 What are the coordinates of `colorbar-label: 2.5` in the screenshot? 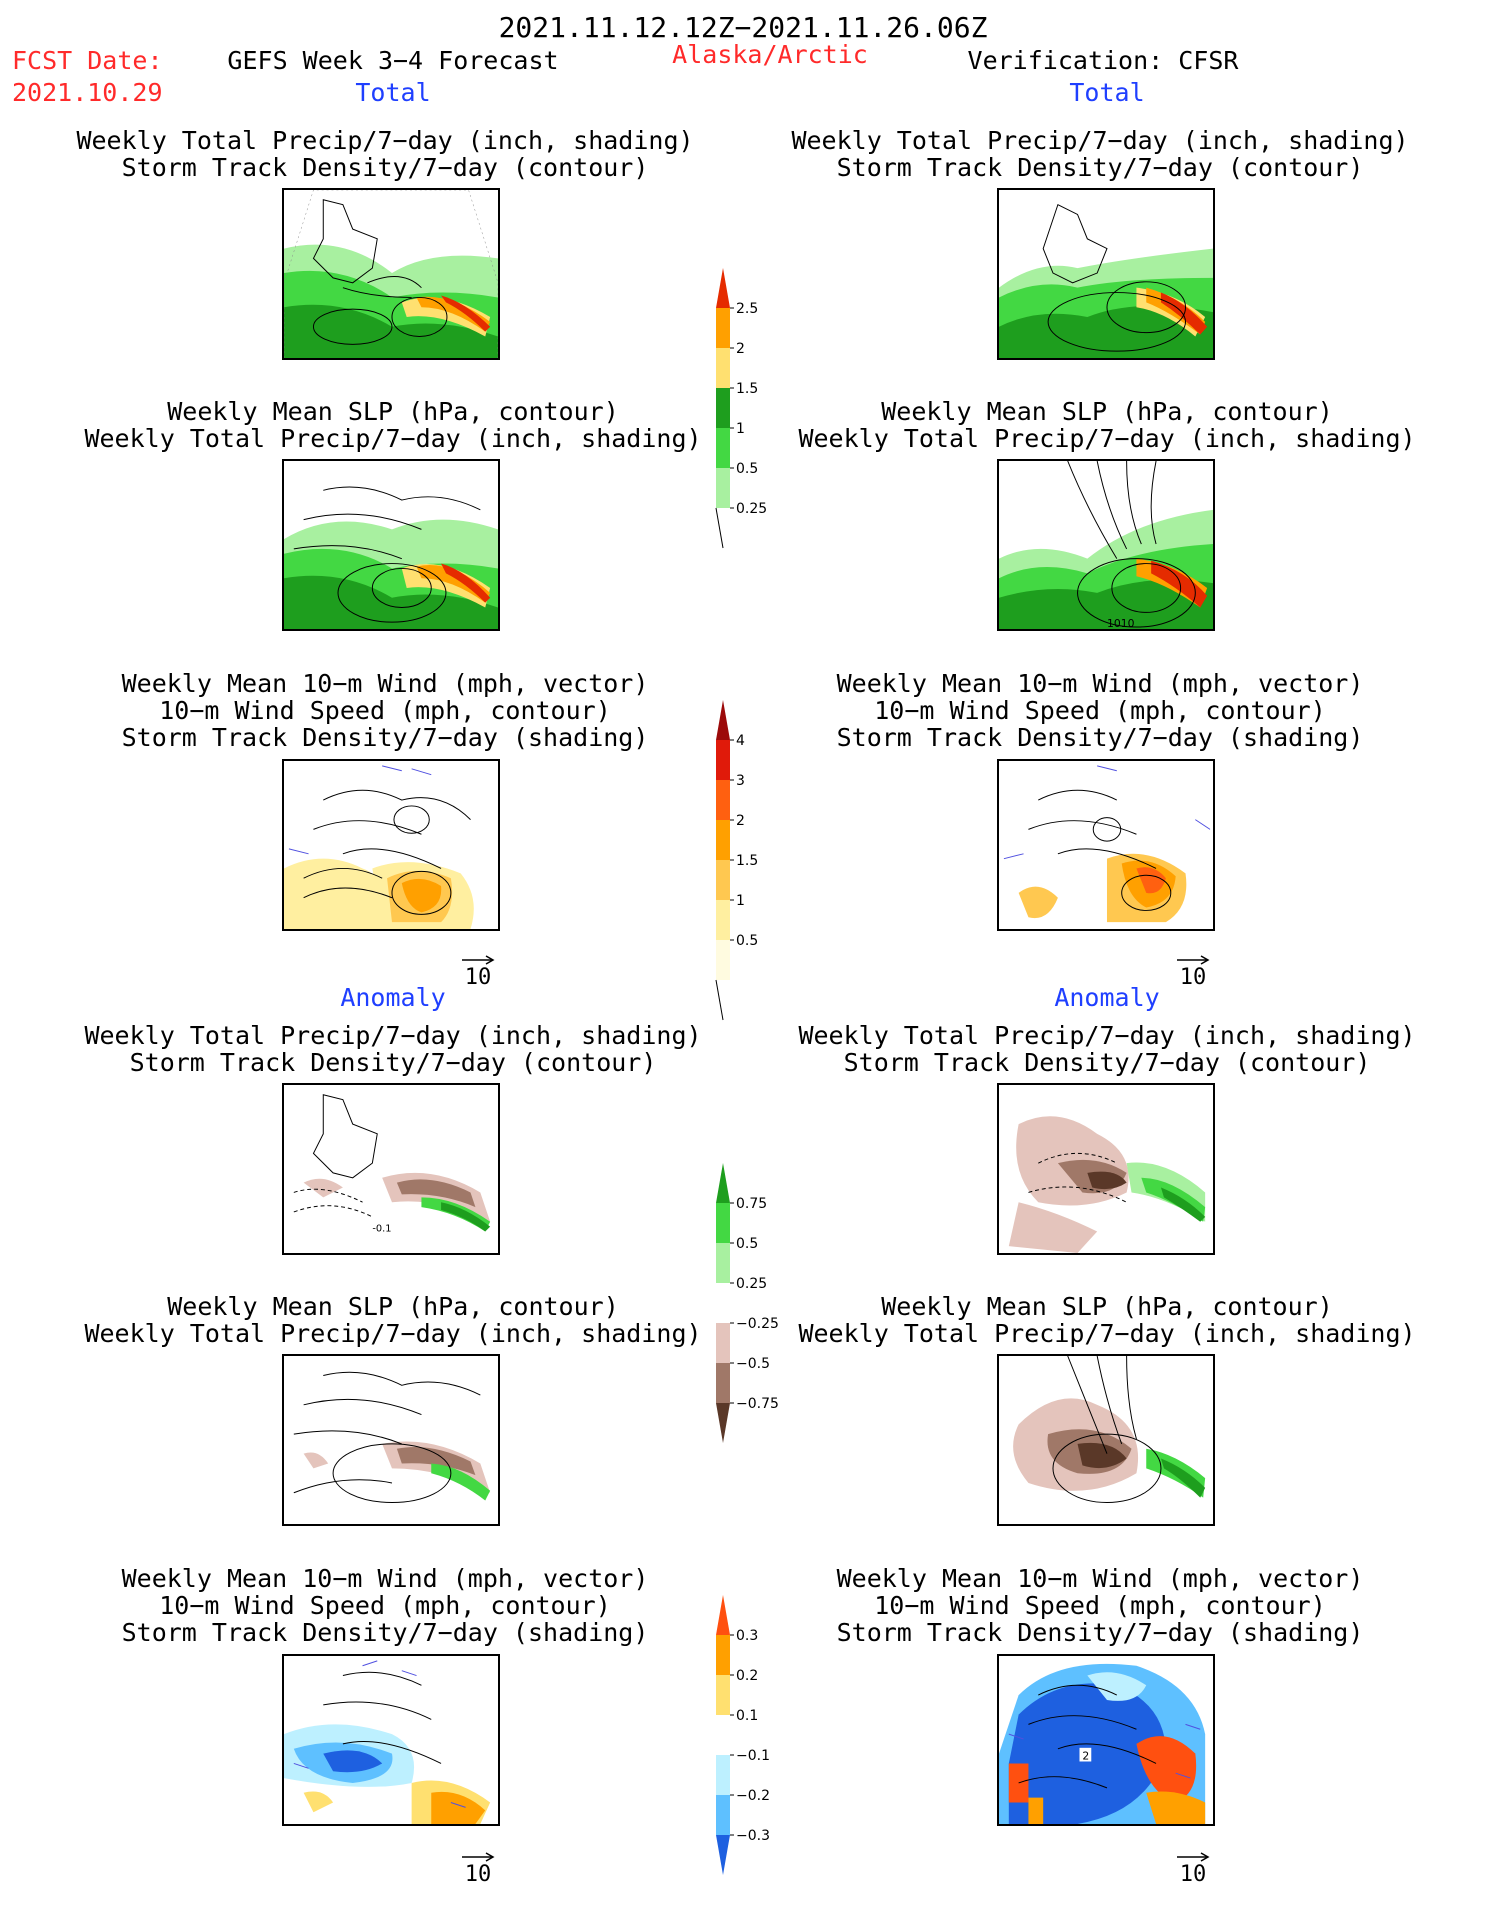 It's located at (747, 309).